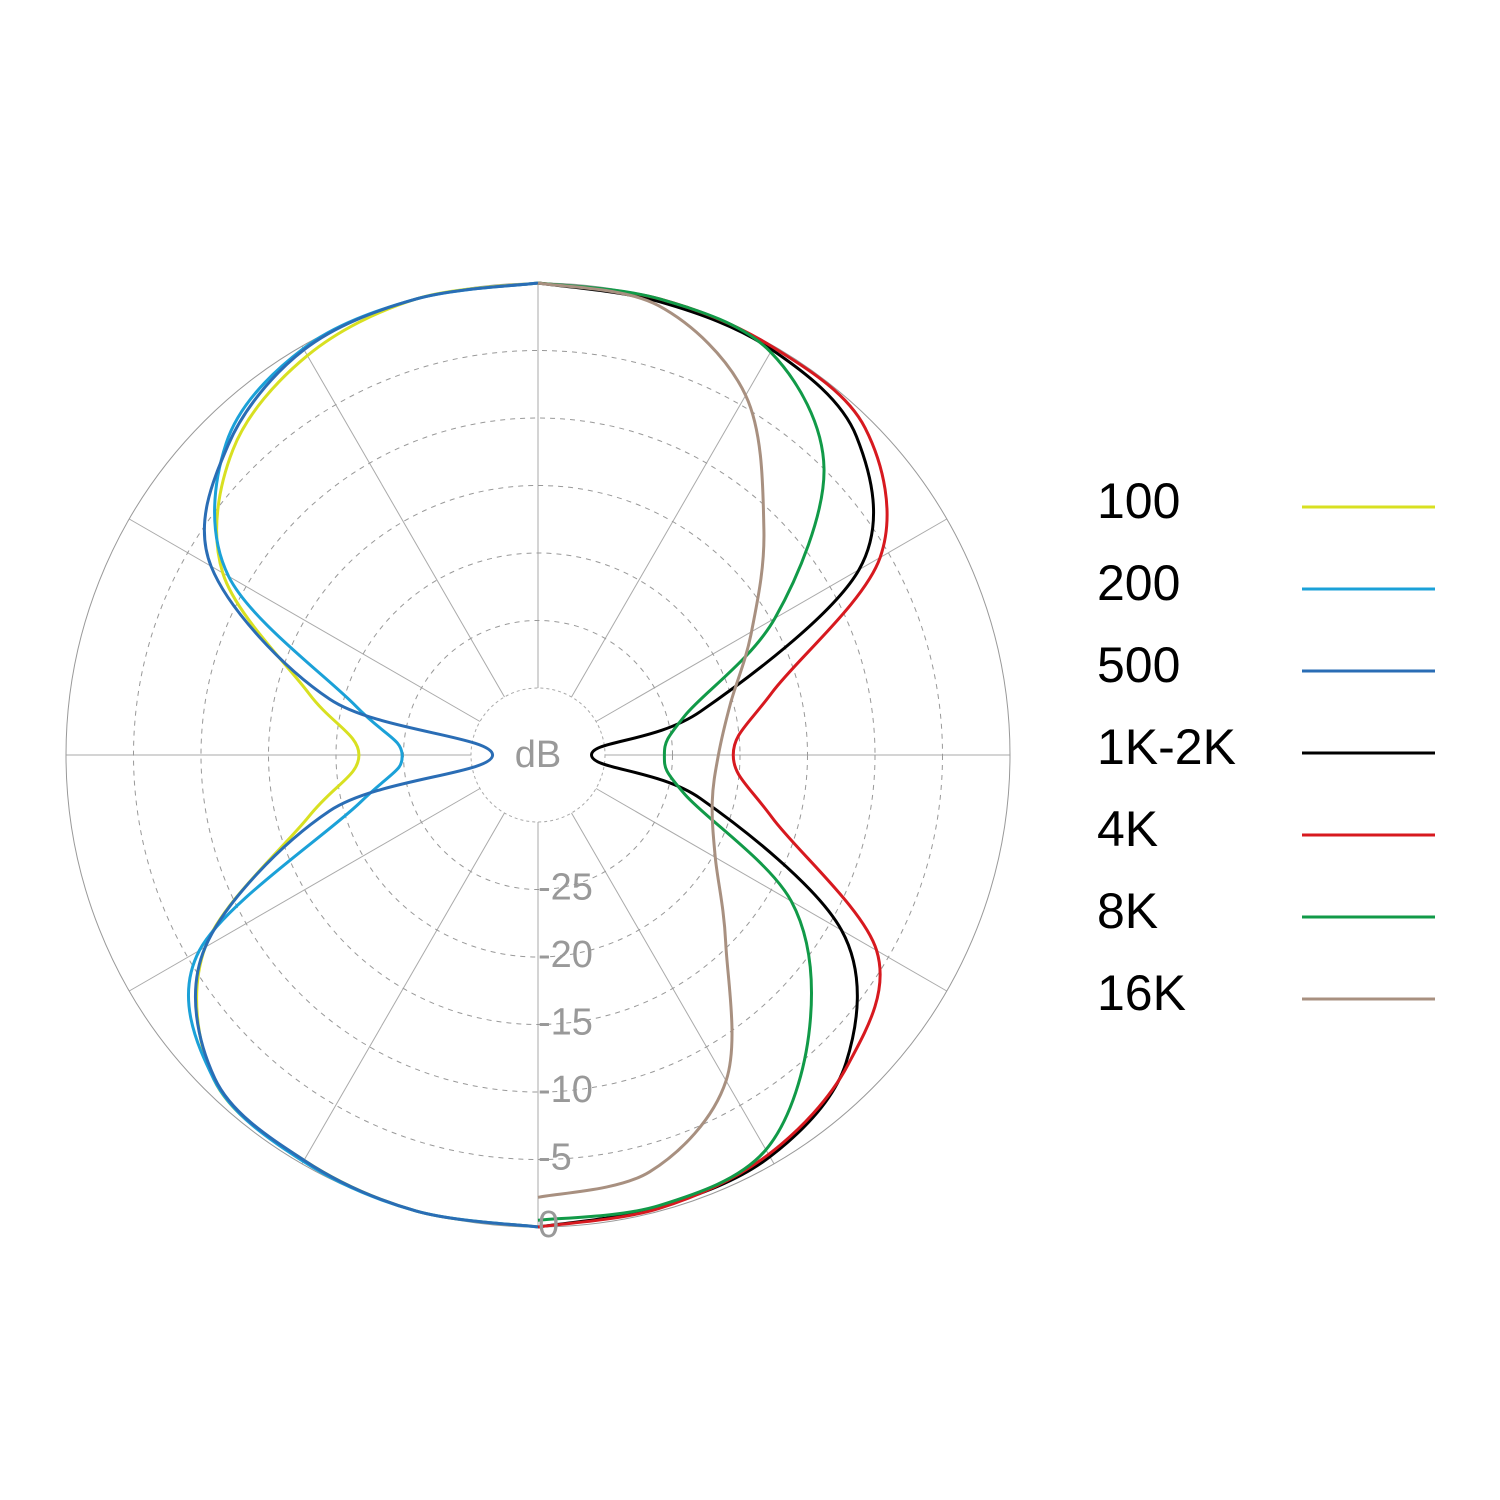 This screenshot has height=1500, width=1500. What do you see at coordinates (1138, 665) in the screenshot?
I see `legend-label: 500` at bounding box center [1138, 665].